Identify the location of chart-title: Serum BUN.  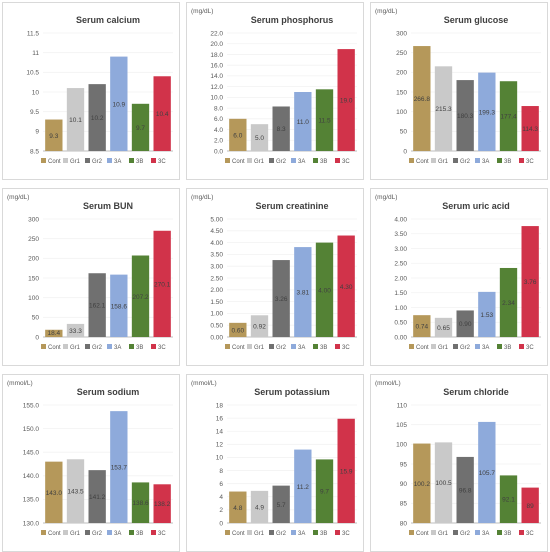
(108, 206).